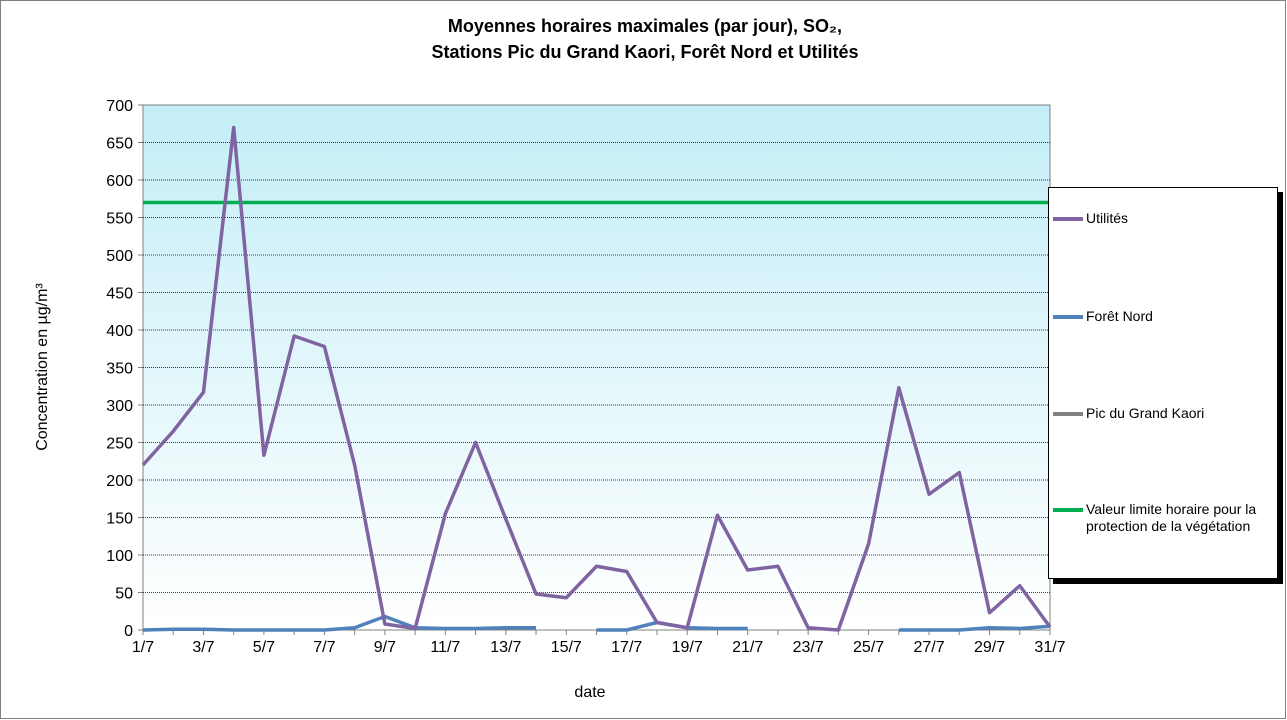  What do you see at coordinates (1049, 647) in the screenshot?
I see `x-tick-label: 31/7` at bounding box center [1049, 647].